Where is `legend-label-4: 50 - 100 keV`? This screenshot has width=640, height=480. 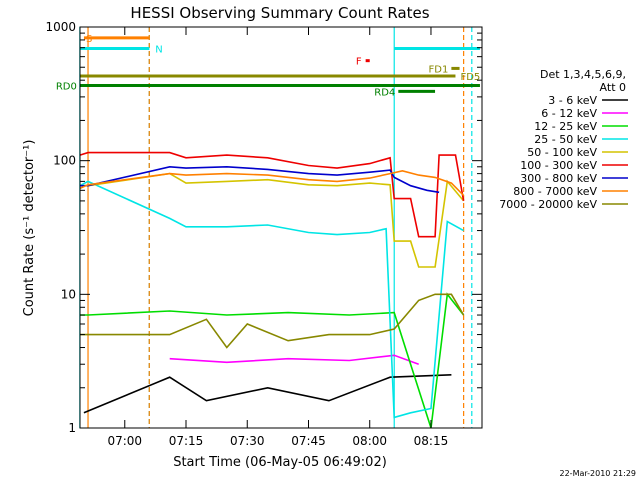 legend-label-4: 50 - 100 keV is located at coordinates (562, 152).